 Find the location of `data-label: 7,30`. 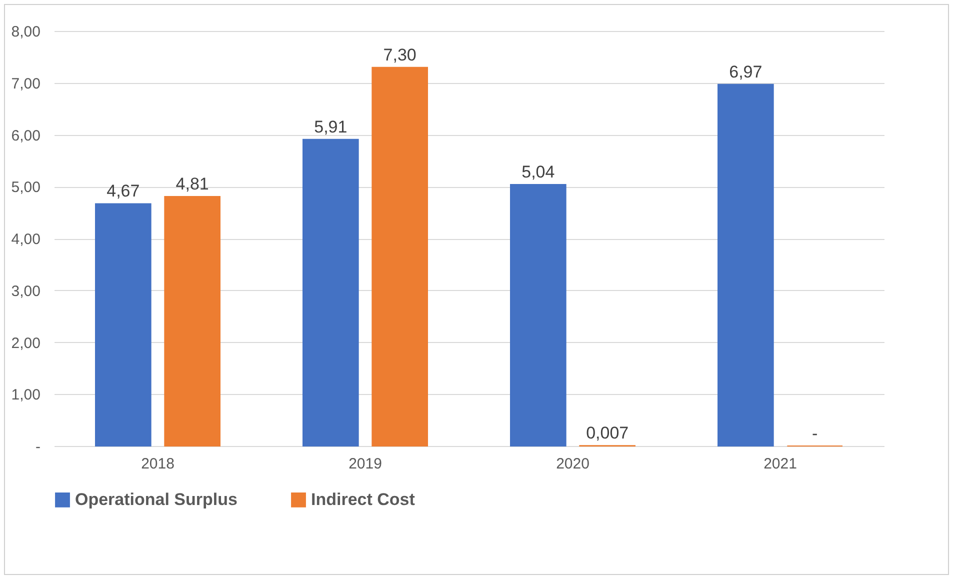

data-label: 7,30 is located at coordinates (399, 54).